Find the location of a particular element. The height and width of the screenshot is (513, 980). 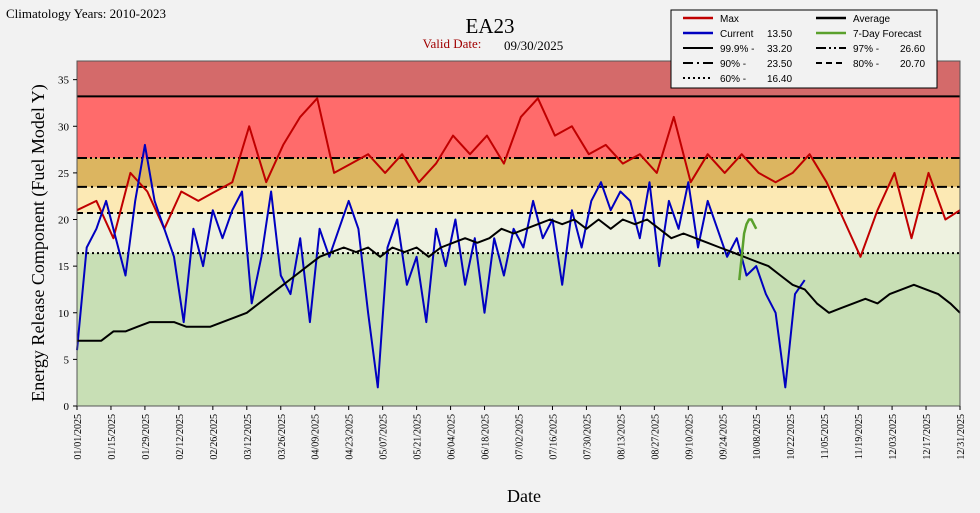

legend-label: Average is located at coordinates (872, 19).